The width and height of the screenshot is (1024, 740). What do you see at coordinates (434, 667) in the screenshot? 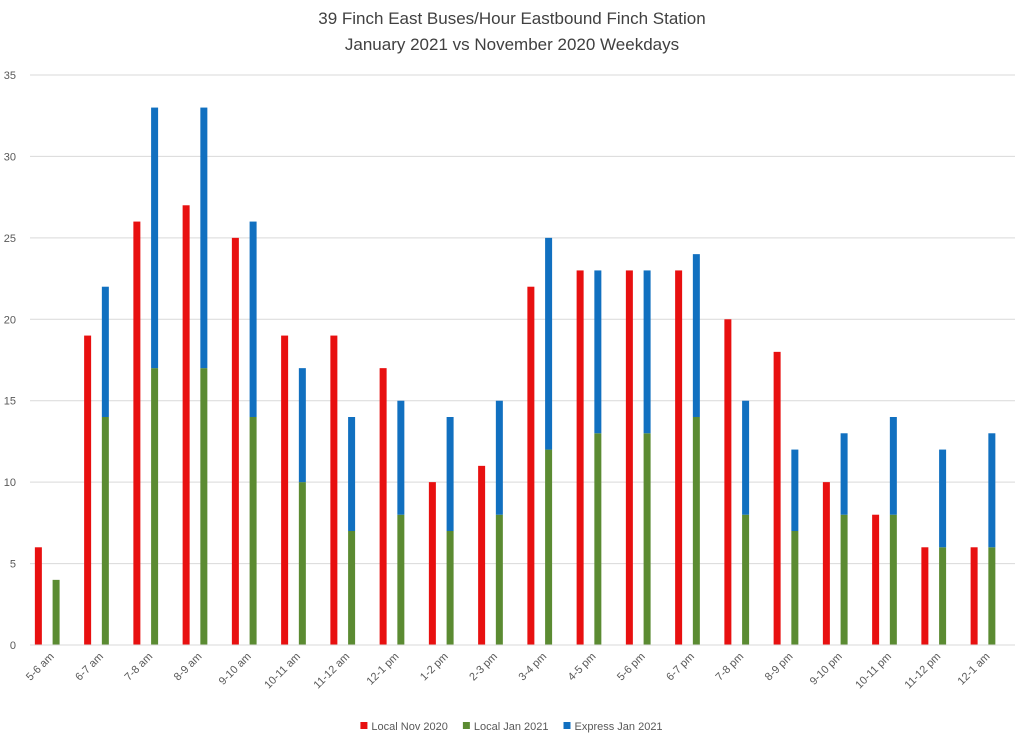
I see `x-tick-label: 1-2 pm` at bounding box center [434, 667].